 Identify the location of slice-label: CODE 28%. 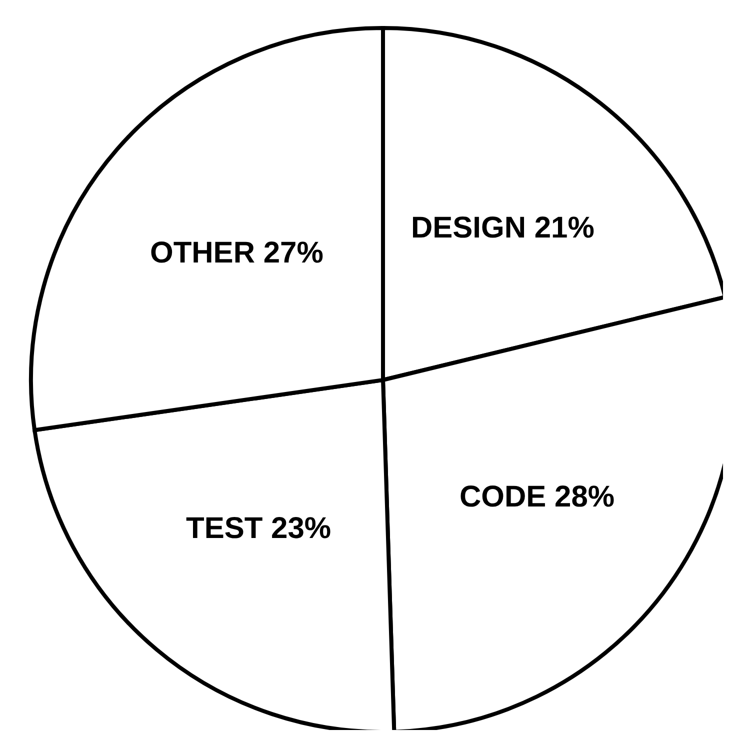
(537, 497).